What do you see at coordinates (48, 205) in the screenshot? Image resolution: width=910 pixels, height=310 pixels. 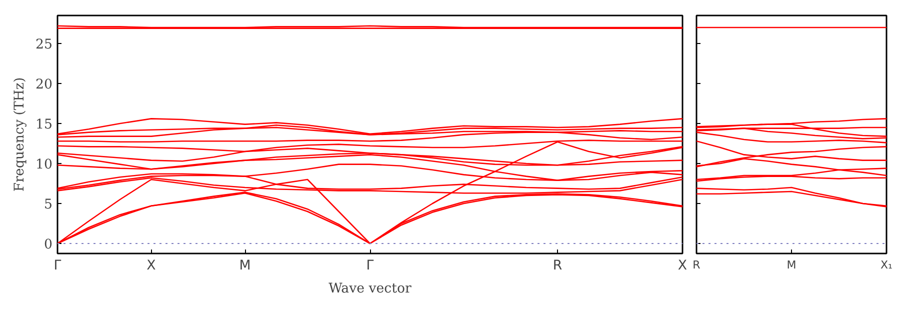 I see `y-tick-label: 5` at bounding box center [48, 205].